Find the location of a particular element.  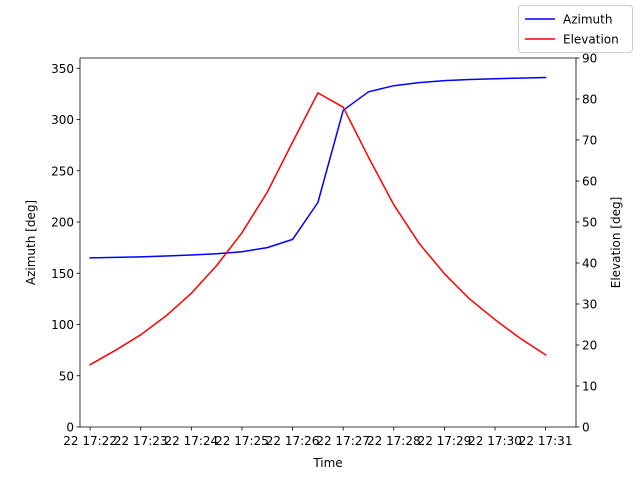

x-tick-label: 22 17:24 is located at coordinates (192, 441).